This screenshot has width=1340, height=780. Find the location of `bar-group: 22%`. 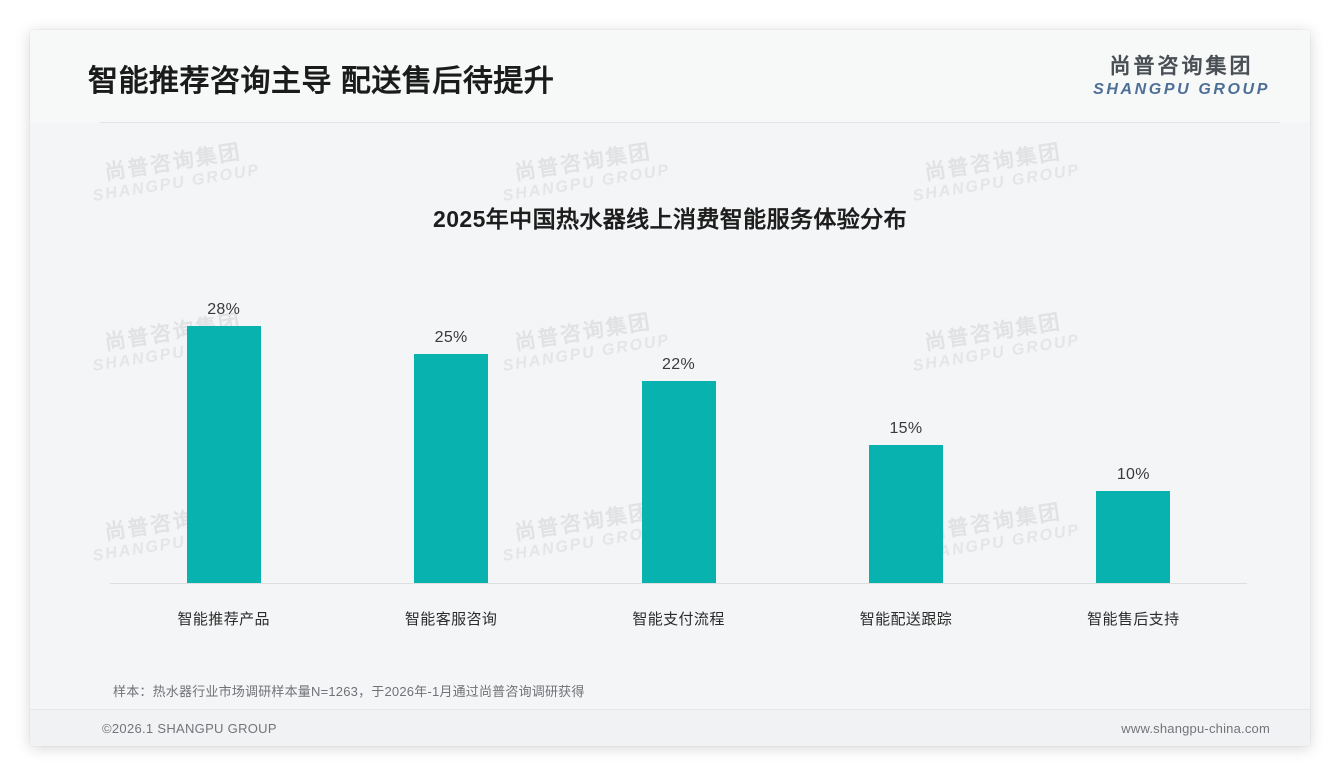

bar-group: 22% is located at coordinates (678, 423).